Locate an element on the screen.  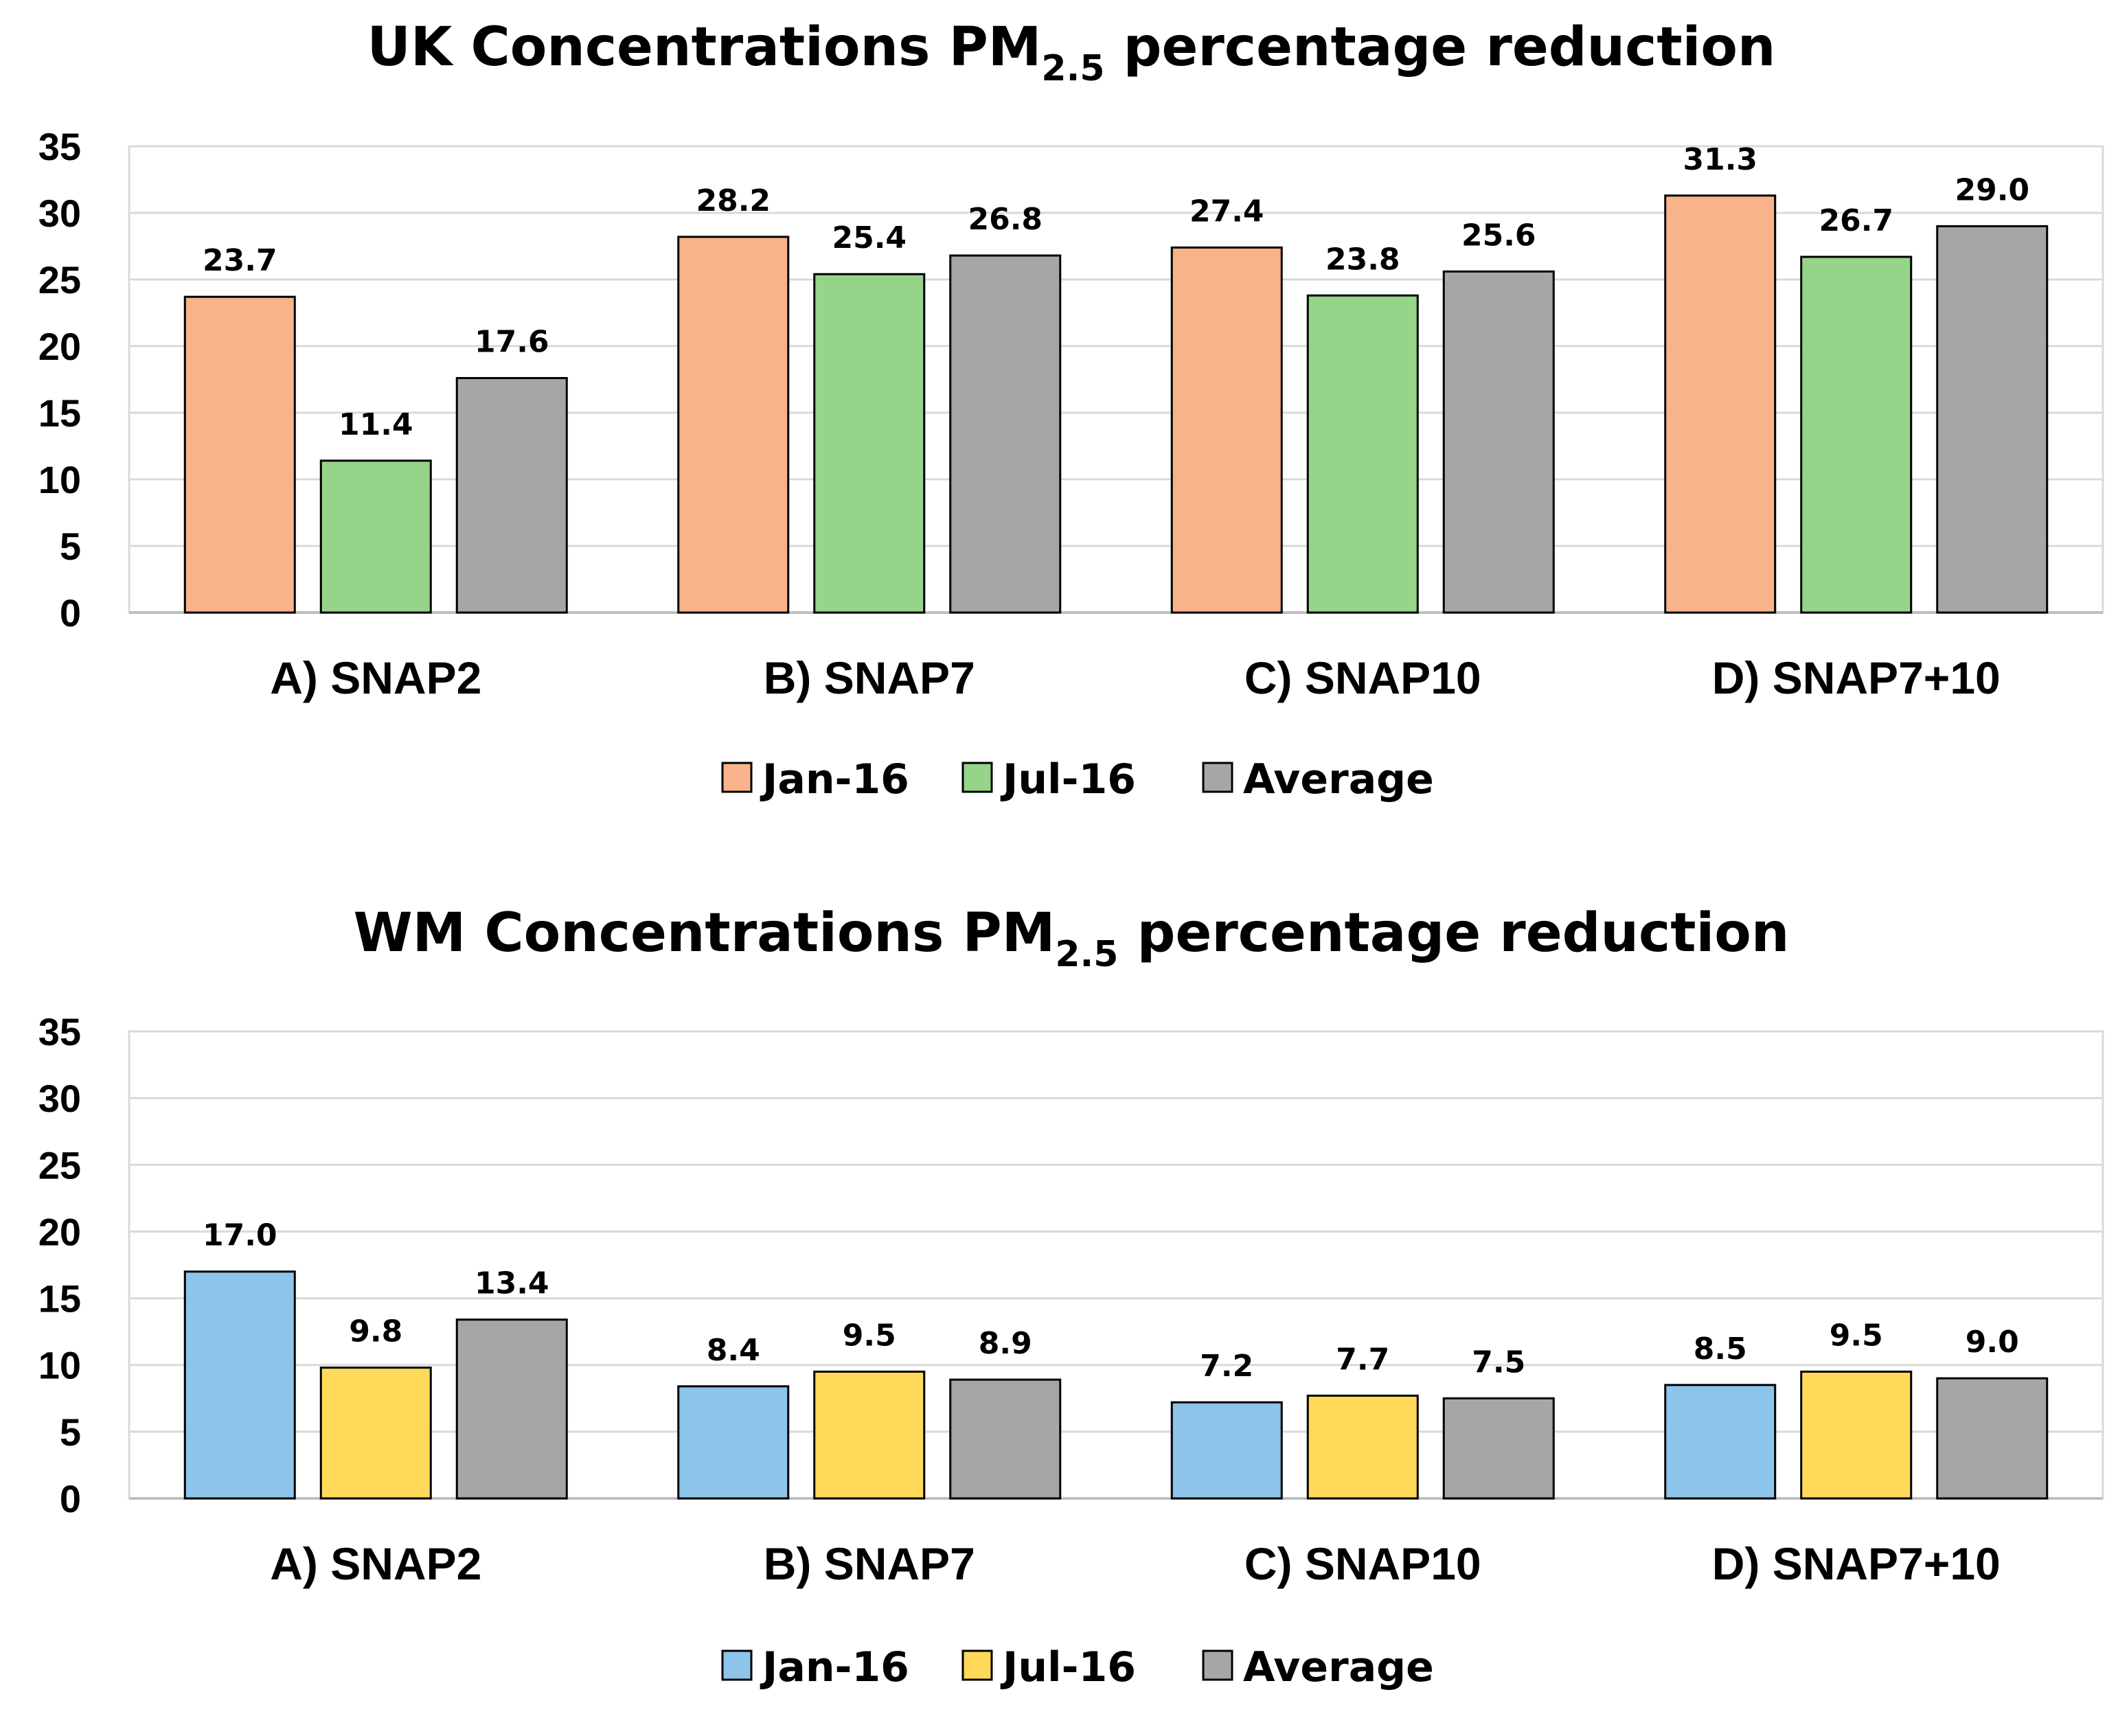
data-label: 7.5 is located at coordinates (1498, 1362).